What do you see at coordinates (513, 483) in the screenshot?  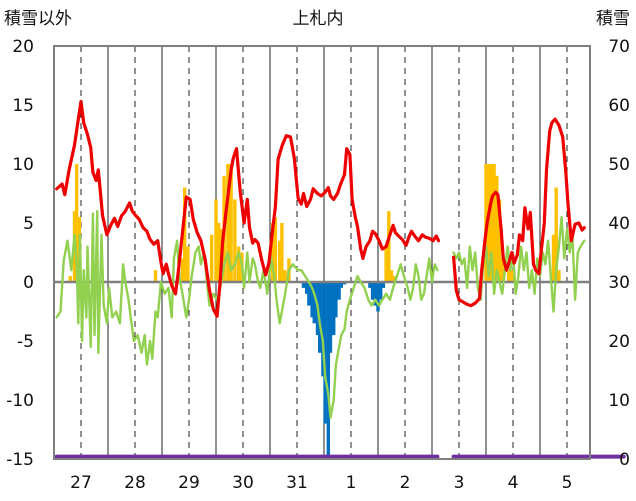 I see `x-tick-label: 4` at bounding box center [513, 483].